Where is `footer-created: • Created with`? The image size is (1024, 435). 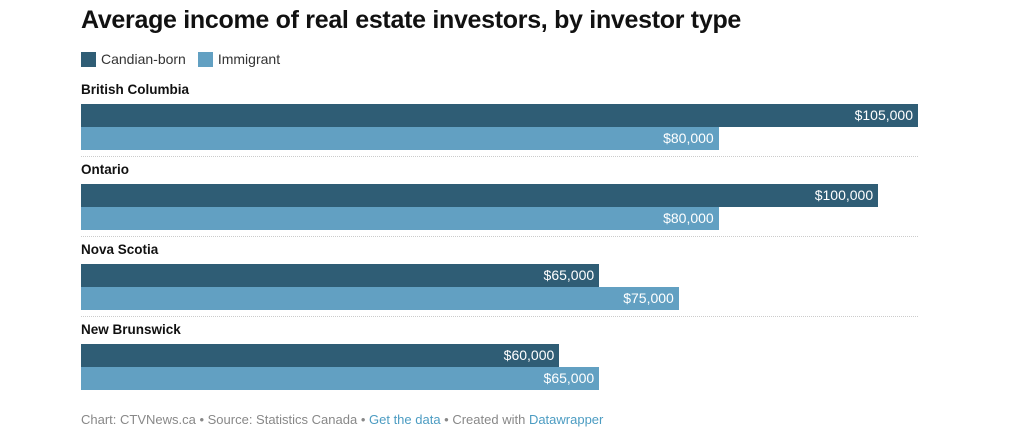 footer-created: • Created with is located at coordinates (484, 419).